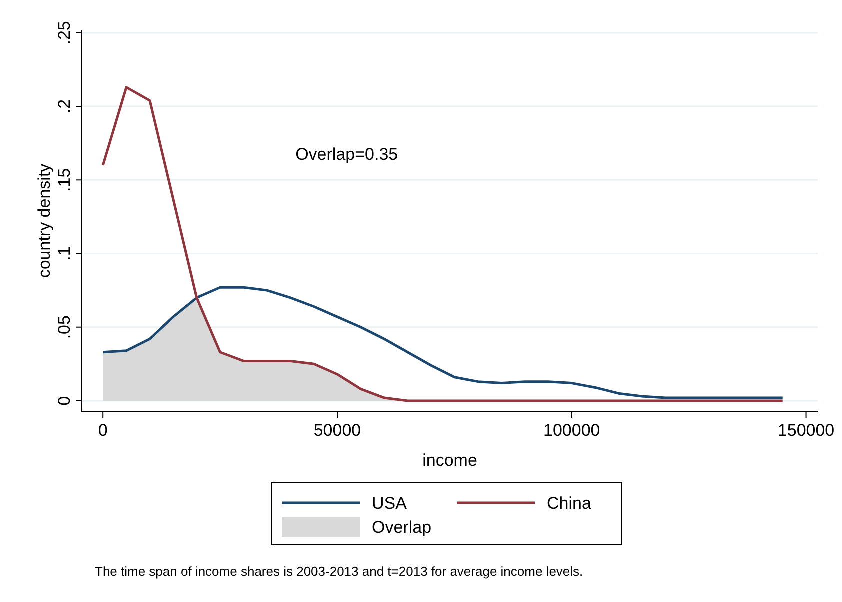 The width and height of the screenshot is (842, 602). Describe the element at coordinates (806, 430) in the screenshot. I see `x-tick-label: 150000` at that location.